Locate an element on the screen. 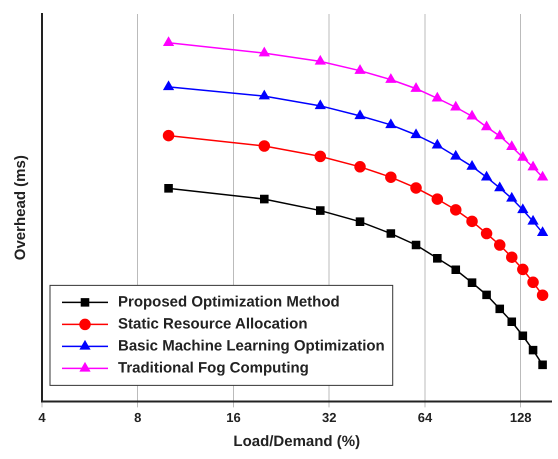 This screenshot has width=558, height=459. x-tick-label: 128 is located at coordinates (521, 417).